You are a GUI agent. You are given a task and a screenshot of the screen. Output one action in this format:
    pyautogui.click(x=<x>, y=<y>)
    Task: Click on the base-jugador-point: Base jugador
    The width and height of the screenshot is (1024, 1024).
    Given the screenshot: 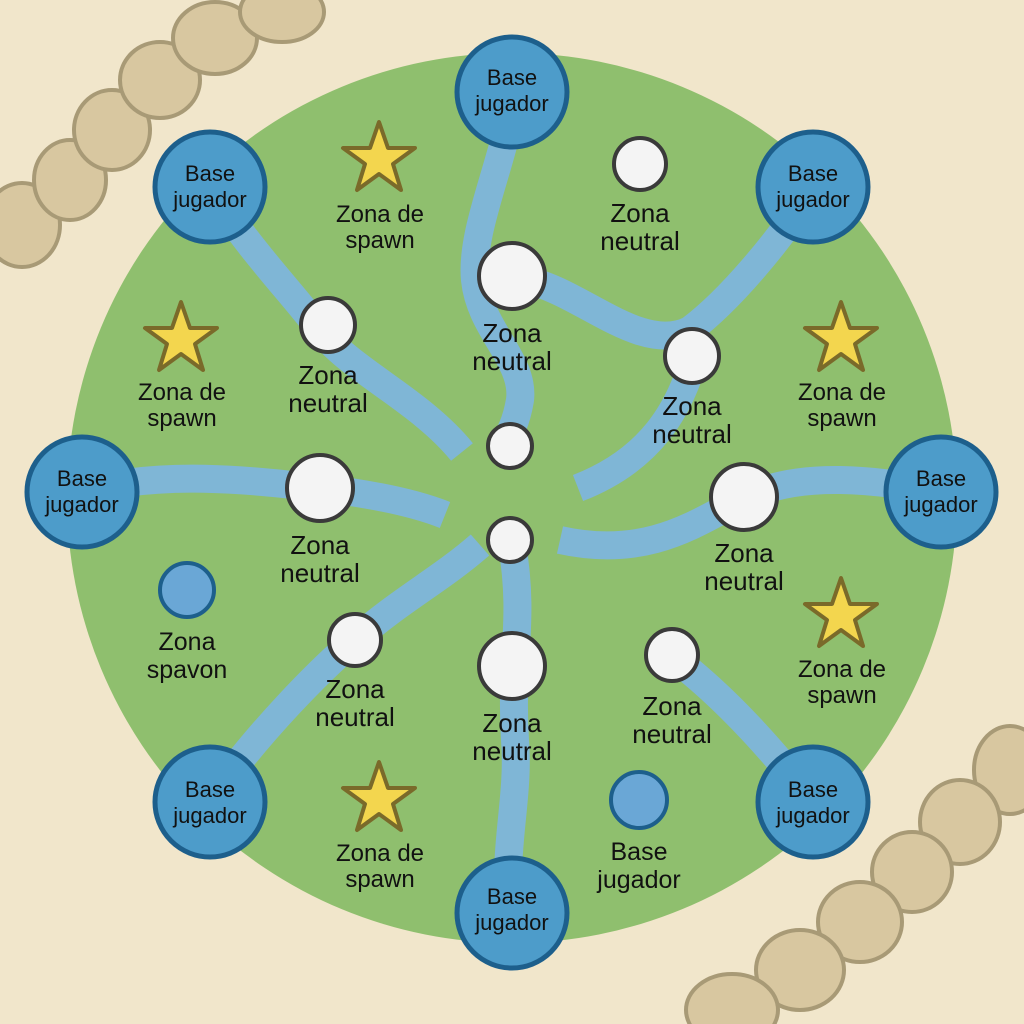 What is the action you would take?
    pyautogui.click(x=638, y=832)
    